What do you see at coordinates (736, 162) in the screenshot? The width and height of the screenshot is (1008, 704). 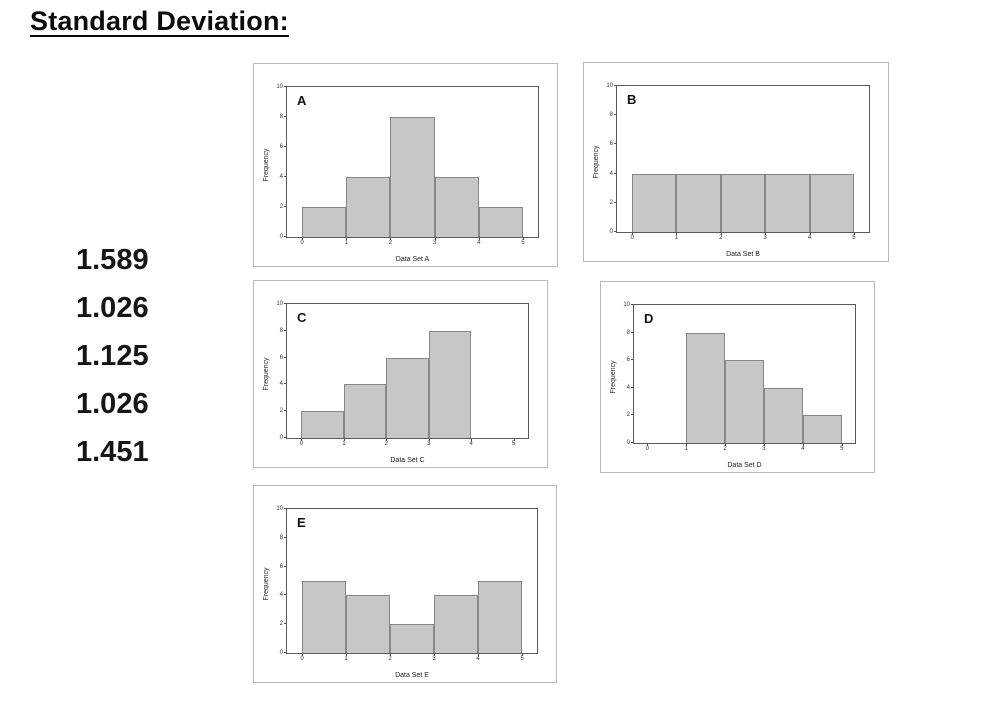 I see `histogram-panel-b: 0 2 4 6 8 10 0 1 2 3 4 5 B Data Set B Frequency` at bounding box center [736, 162].